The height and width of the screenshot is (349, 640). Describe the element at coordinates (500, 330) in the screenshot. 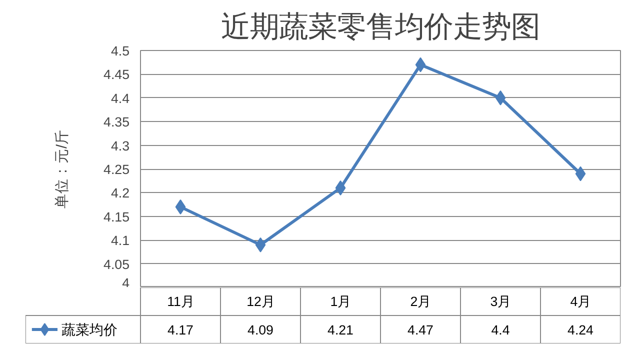

I see `data-label: 4.4` at that location.